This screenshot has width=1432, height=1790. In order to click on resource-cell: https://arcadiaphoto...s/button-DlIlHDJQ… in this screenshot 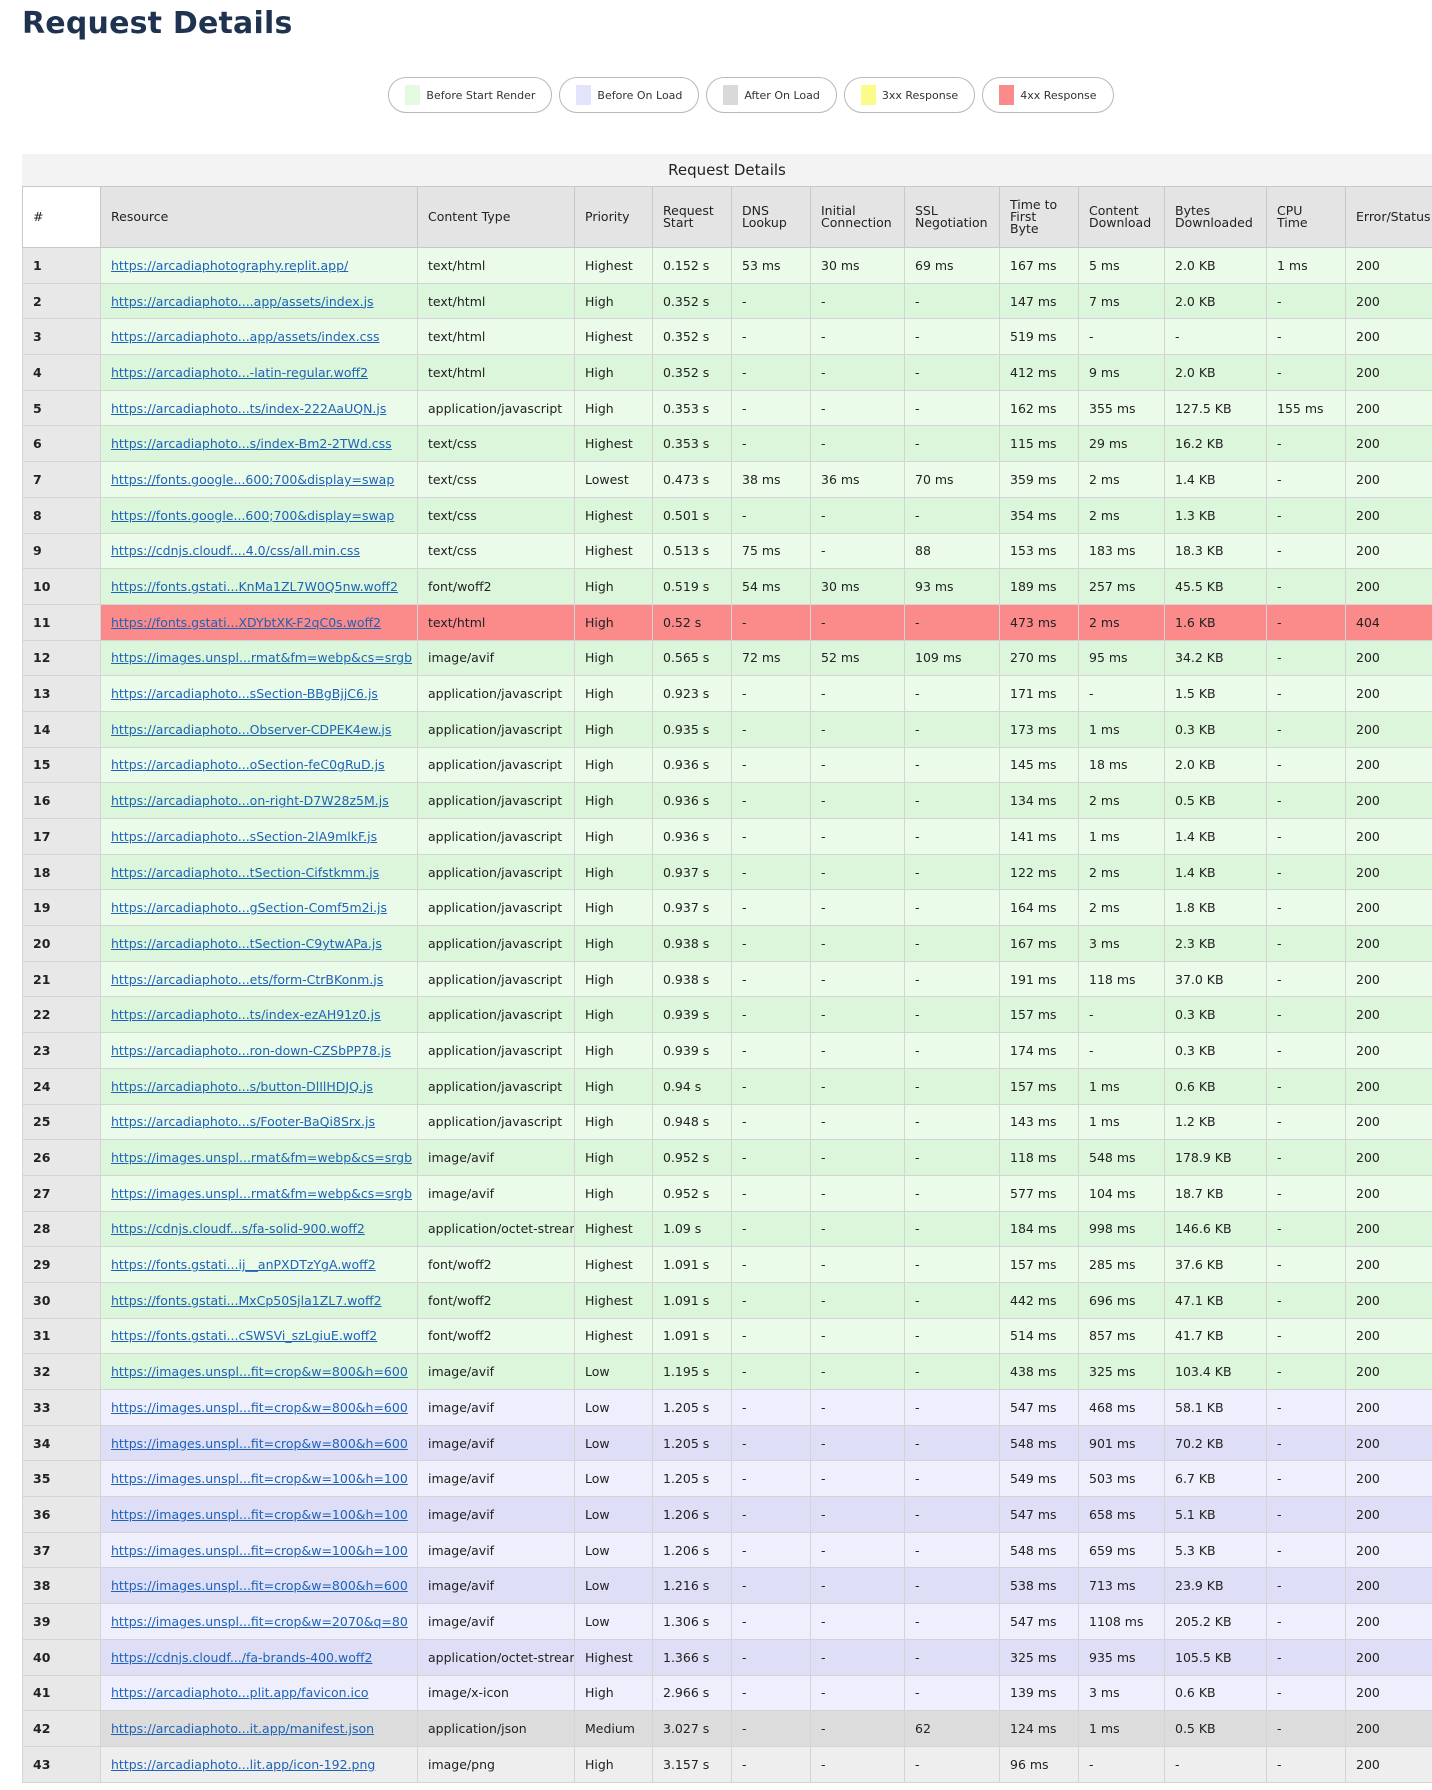, I will do `click(259, 1086)`.